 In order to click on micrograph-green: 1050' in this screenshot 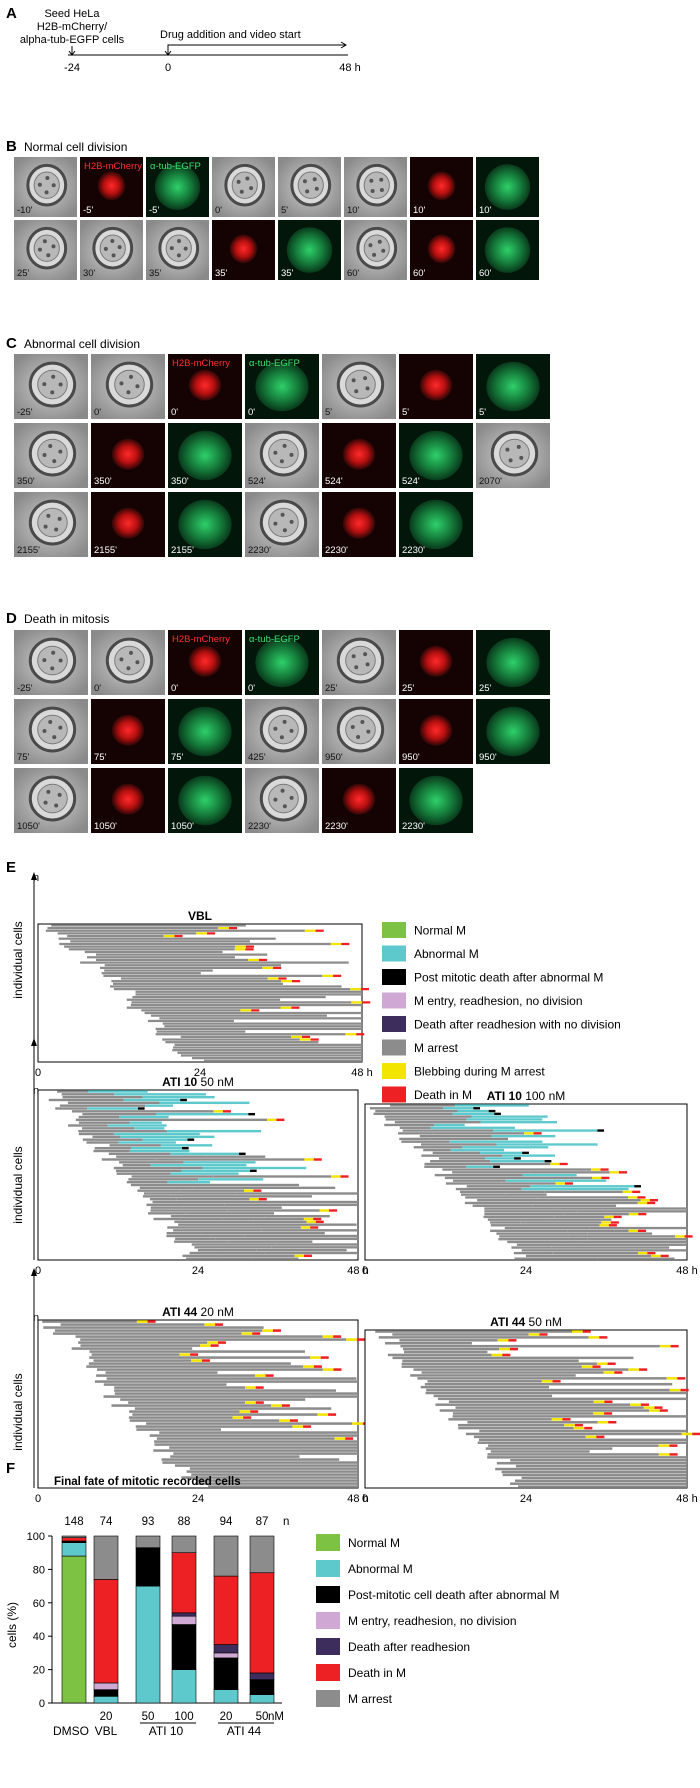, I will do `click(205, 800)`.